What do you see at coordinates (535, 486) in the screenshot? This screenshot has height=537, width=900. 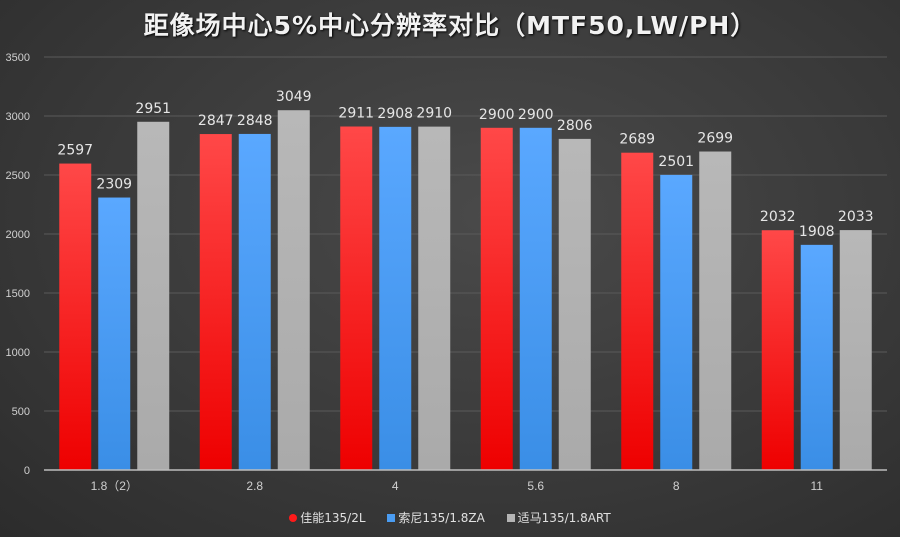 I see `x-tick-label: 5.6` at bounding box center [535, 486].